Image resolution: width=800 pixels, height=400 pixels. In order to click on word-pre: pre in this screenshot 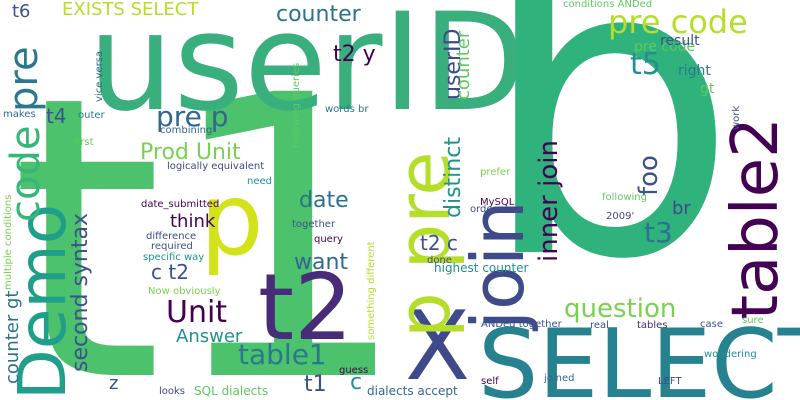, I will do `click(24, 79)`.